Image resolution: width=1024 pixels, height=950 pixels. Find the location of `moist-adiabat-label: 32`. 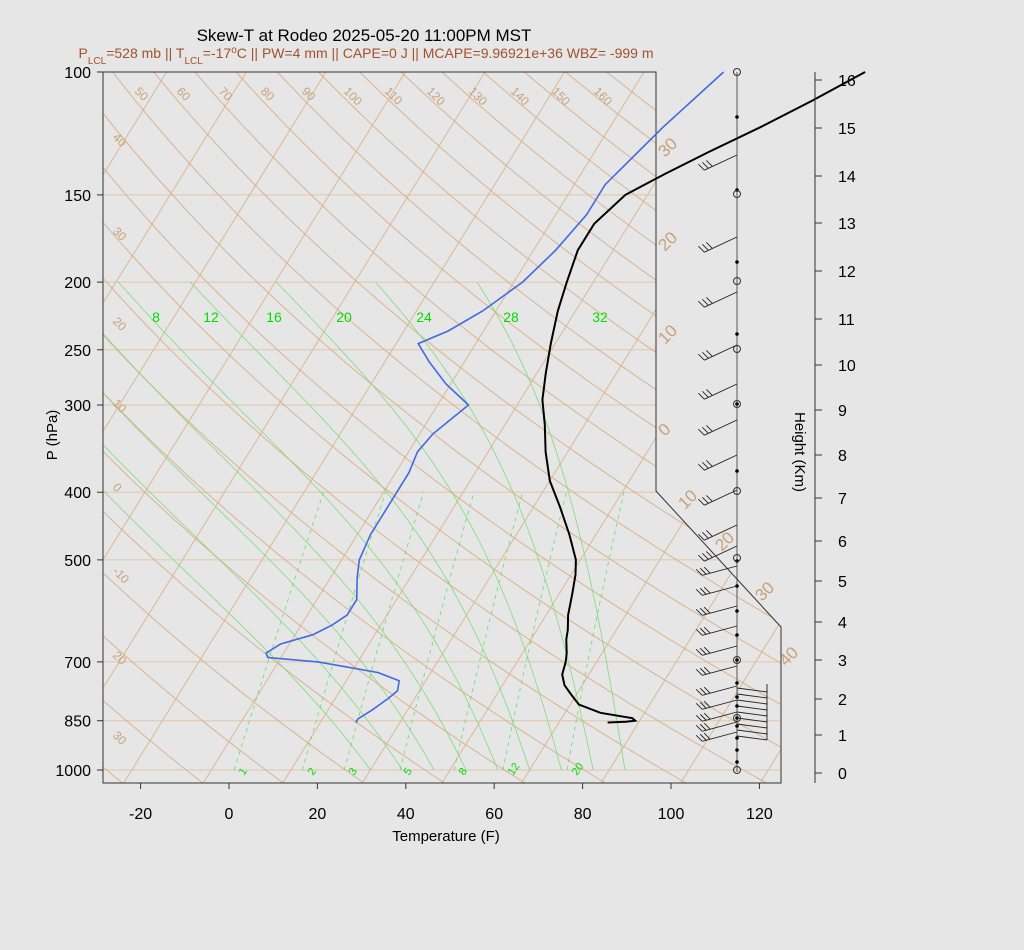

moist-adiabat-label: 32 is located at coordinates (600, 317).